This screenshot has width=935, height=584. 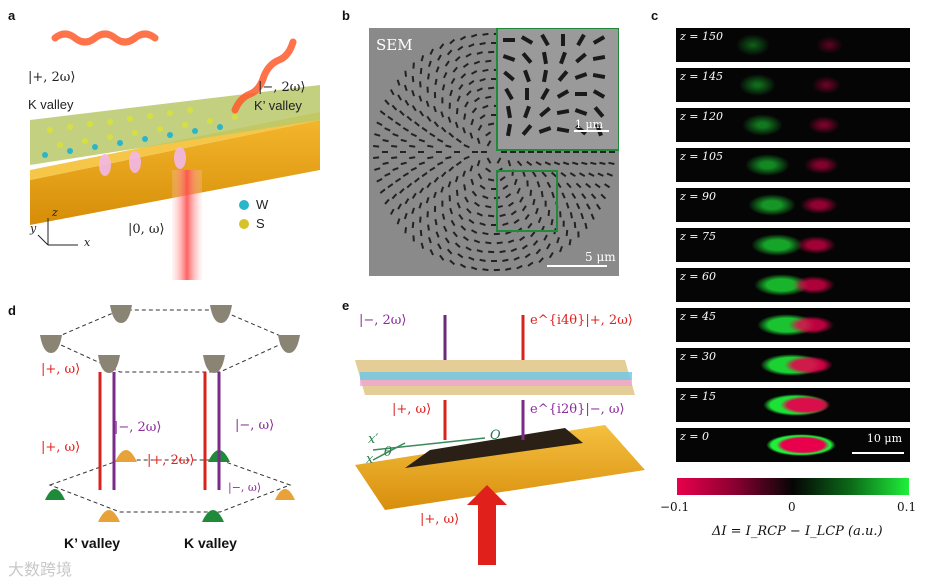 What do you see at coordinates (793, 125) in the screenshot?
I see `z-strip: z = 120` at bounding box center [793, 125].